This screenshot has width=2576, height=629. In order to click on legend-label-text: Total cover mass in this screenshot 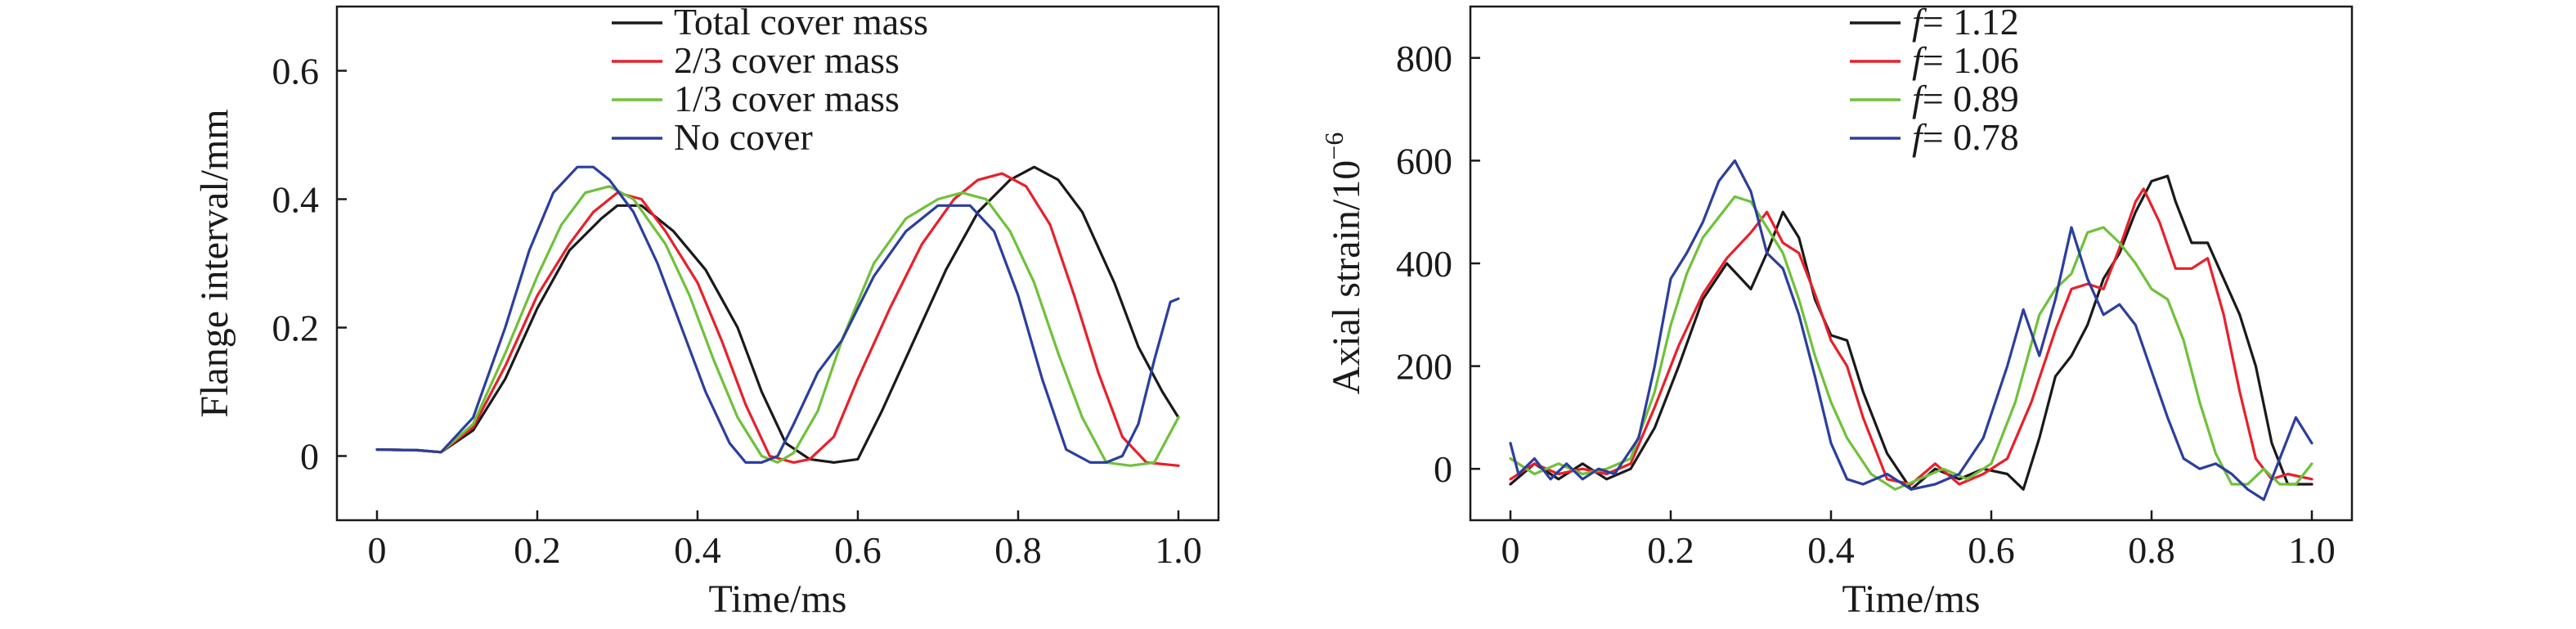, I will do `click(801, 22)`.